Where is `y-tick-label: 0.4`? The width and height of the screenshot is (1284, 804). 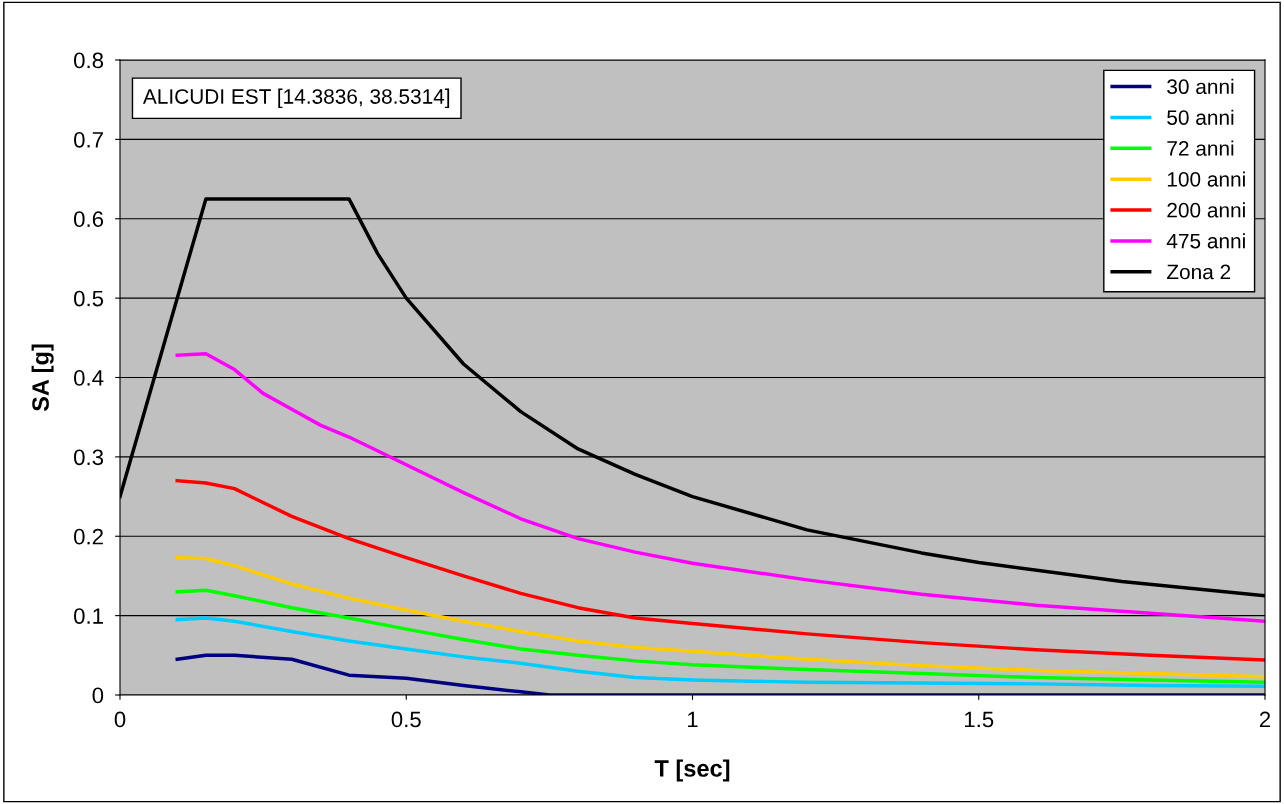
y-tick-label: 0.4 is located at coordinates (89, 378).